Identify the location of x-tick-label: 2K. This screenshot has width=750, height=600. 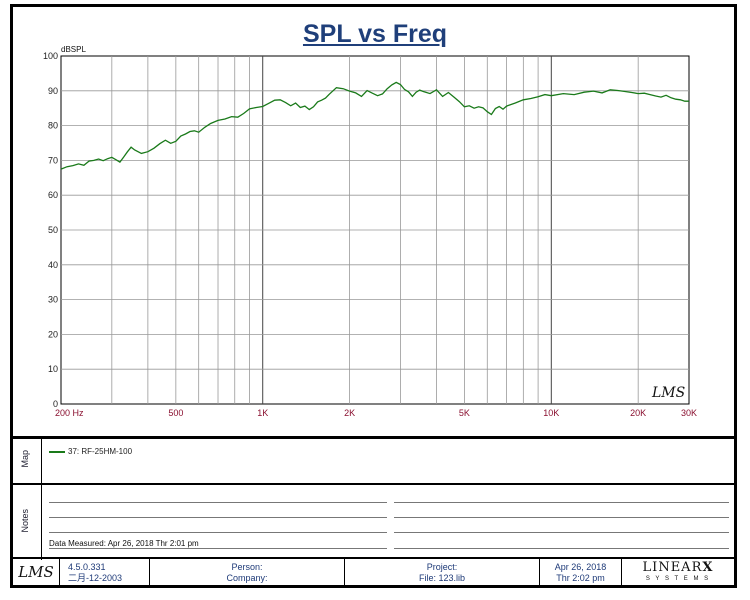
(349, 413).